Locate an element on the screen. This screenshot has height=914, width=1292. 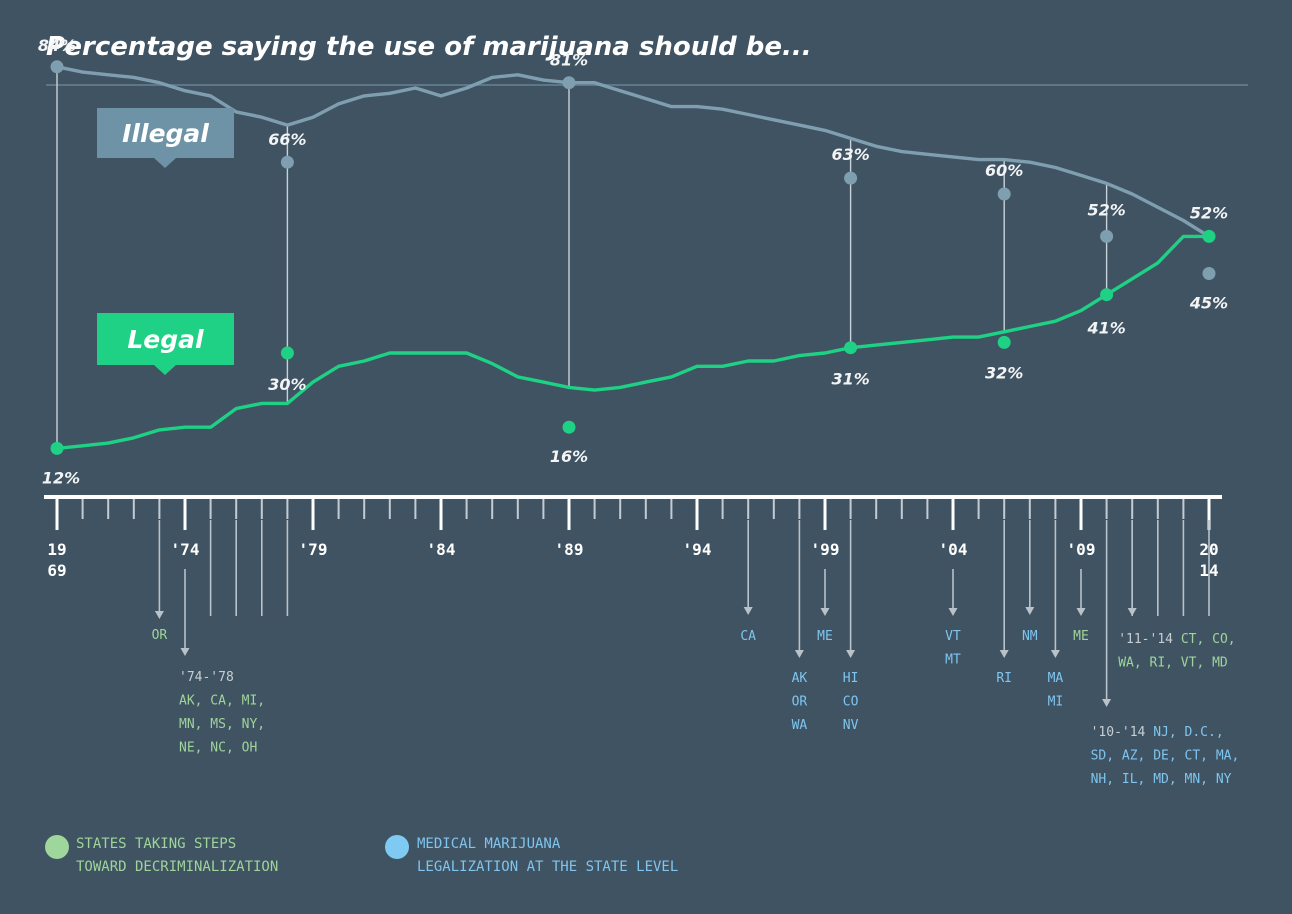
percent-label: 66% is located at coordinates (287, 139).